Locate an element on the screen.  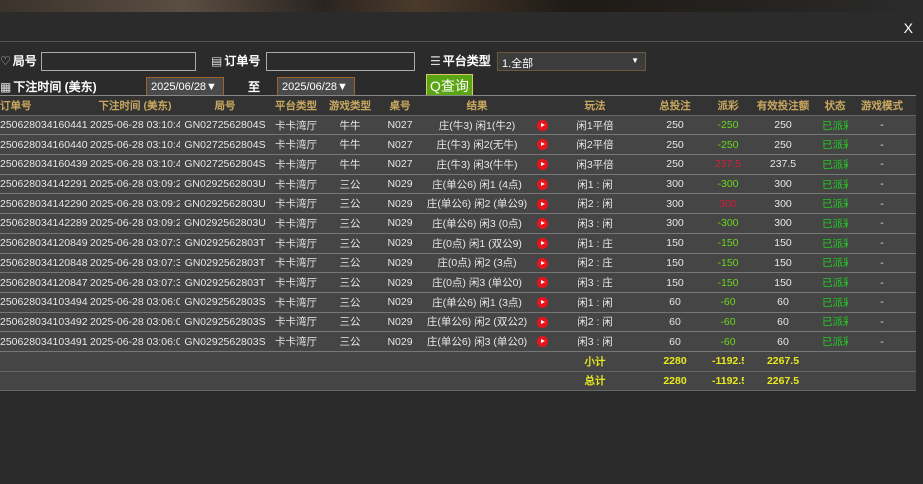
cell-result: 庄(单公6) 闲3 (单公0) is located at coordinates (477, 342).